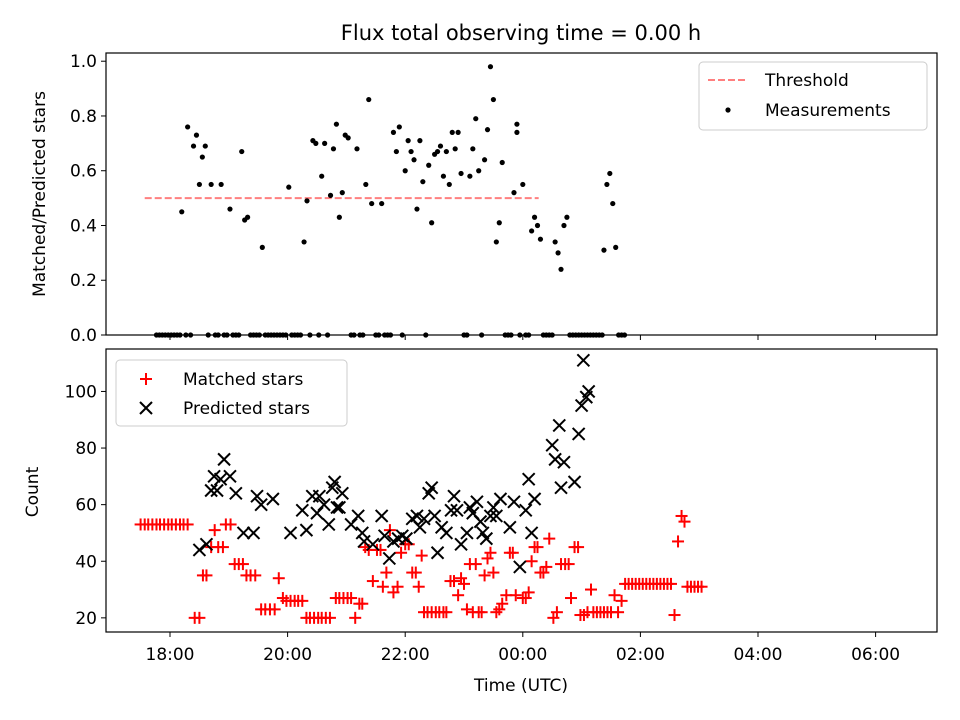  Describe the element at coordinates (86, 619) in the screenshot. I see `bottom-y-tick-label: 20` at that location.